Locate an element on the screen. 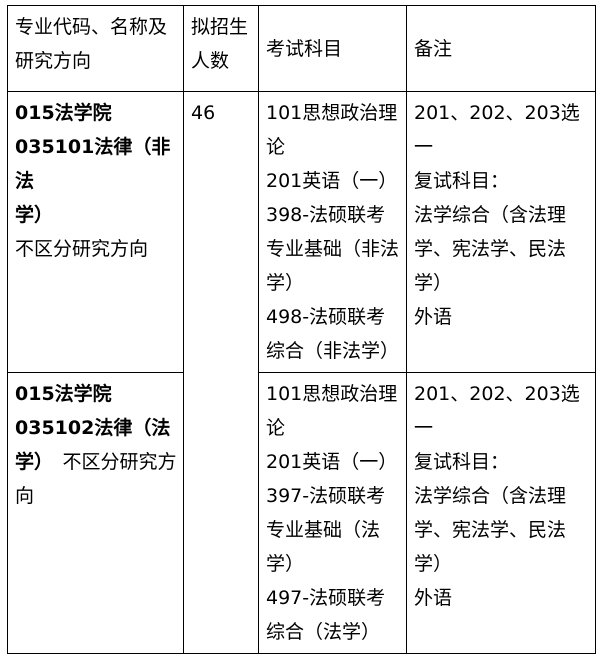 This screenshot has width=601, height=654. major-tail-text-1: 学） is located at coordinates (29, 462).